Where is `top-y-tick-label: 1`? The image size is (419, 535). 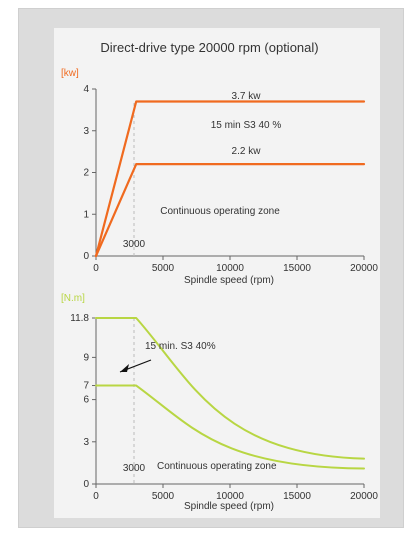 top-y-tick-label: 1 is located at coordinates (86, 214).